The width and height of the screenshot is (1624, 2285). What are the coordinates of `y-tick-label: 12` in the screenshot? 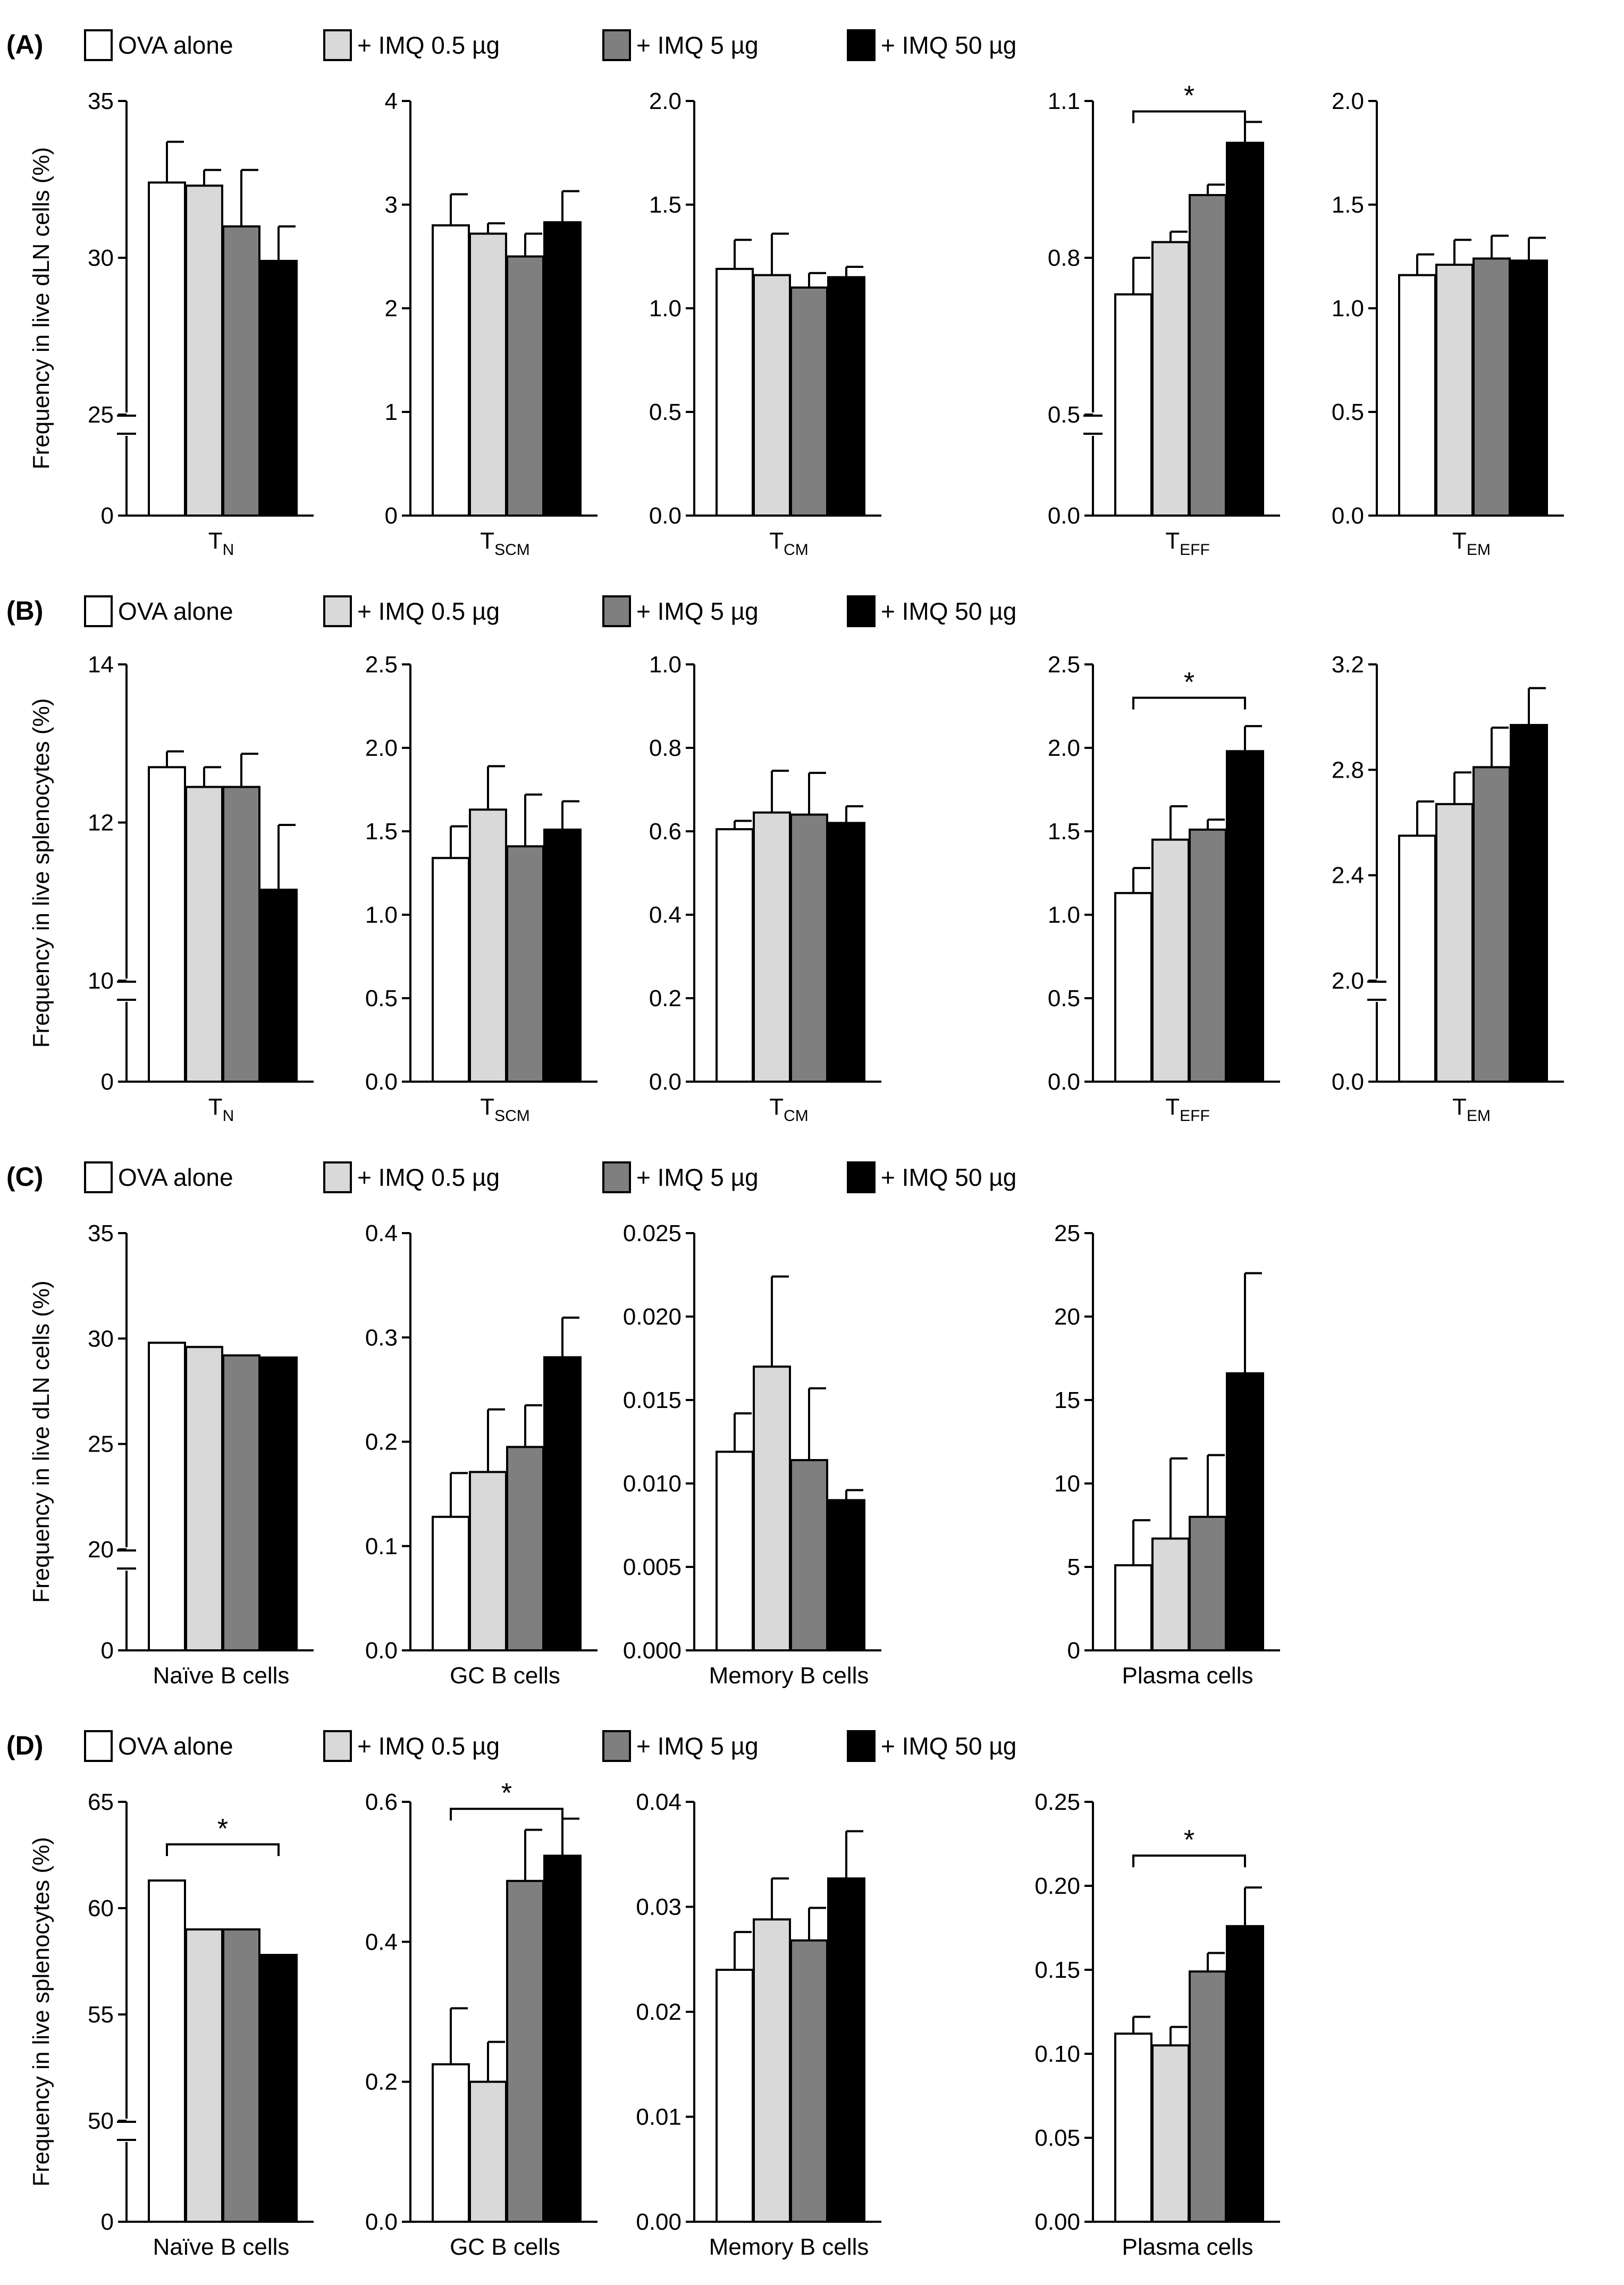 It's located at (101, 823).